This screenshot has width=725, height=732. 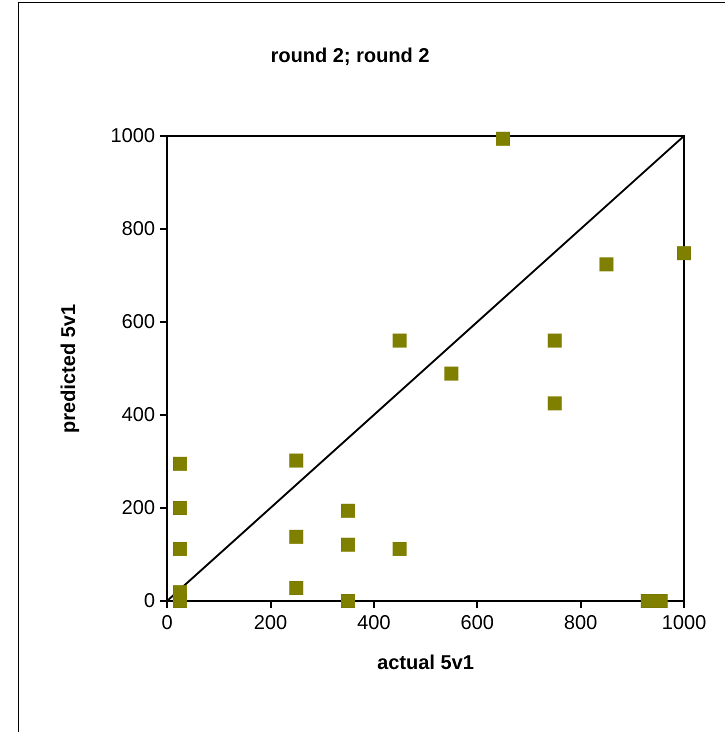 What do you see at coordinates (425, 663) in the screenshot?
I see `x-axis-title: actual 5v1` at bounding box center [425, 663].